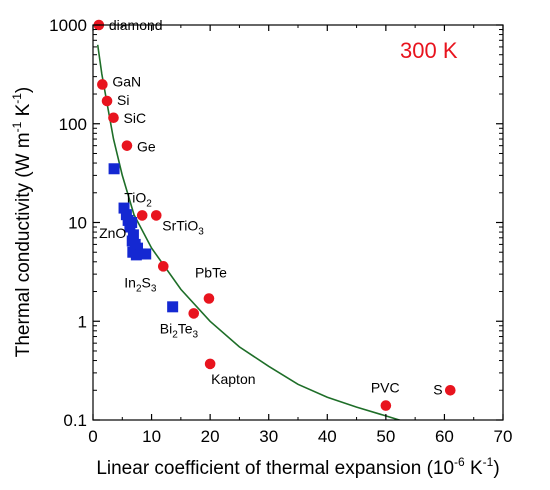 The width and height of the screenshot is (550, 490). I want to click on point-label-text: Ge, so click(146, 147).